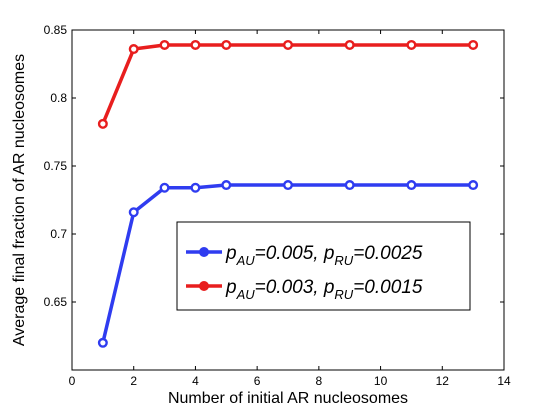 The width and height of the screenshot is (554, 417). Describe the element at coordinates (58, 98) in the screenshot. I see `y-tick-label: 0.8` at that location.